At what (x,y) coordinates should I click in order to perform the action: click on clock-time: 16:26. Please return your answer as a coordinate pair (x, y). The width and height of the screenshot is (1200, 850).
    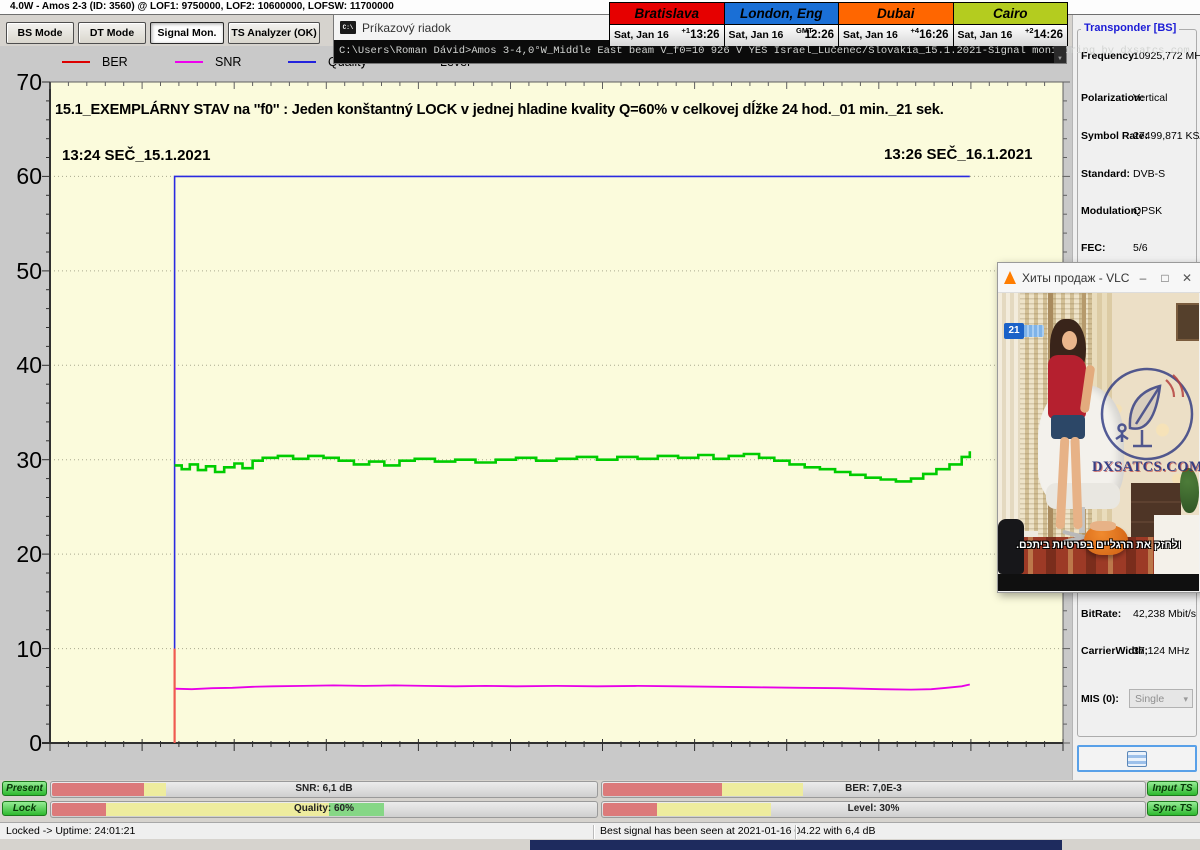
    Looking at the image, I should click on (934, 35).